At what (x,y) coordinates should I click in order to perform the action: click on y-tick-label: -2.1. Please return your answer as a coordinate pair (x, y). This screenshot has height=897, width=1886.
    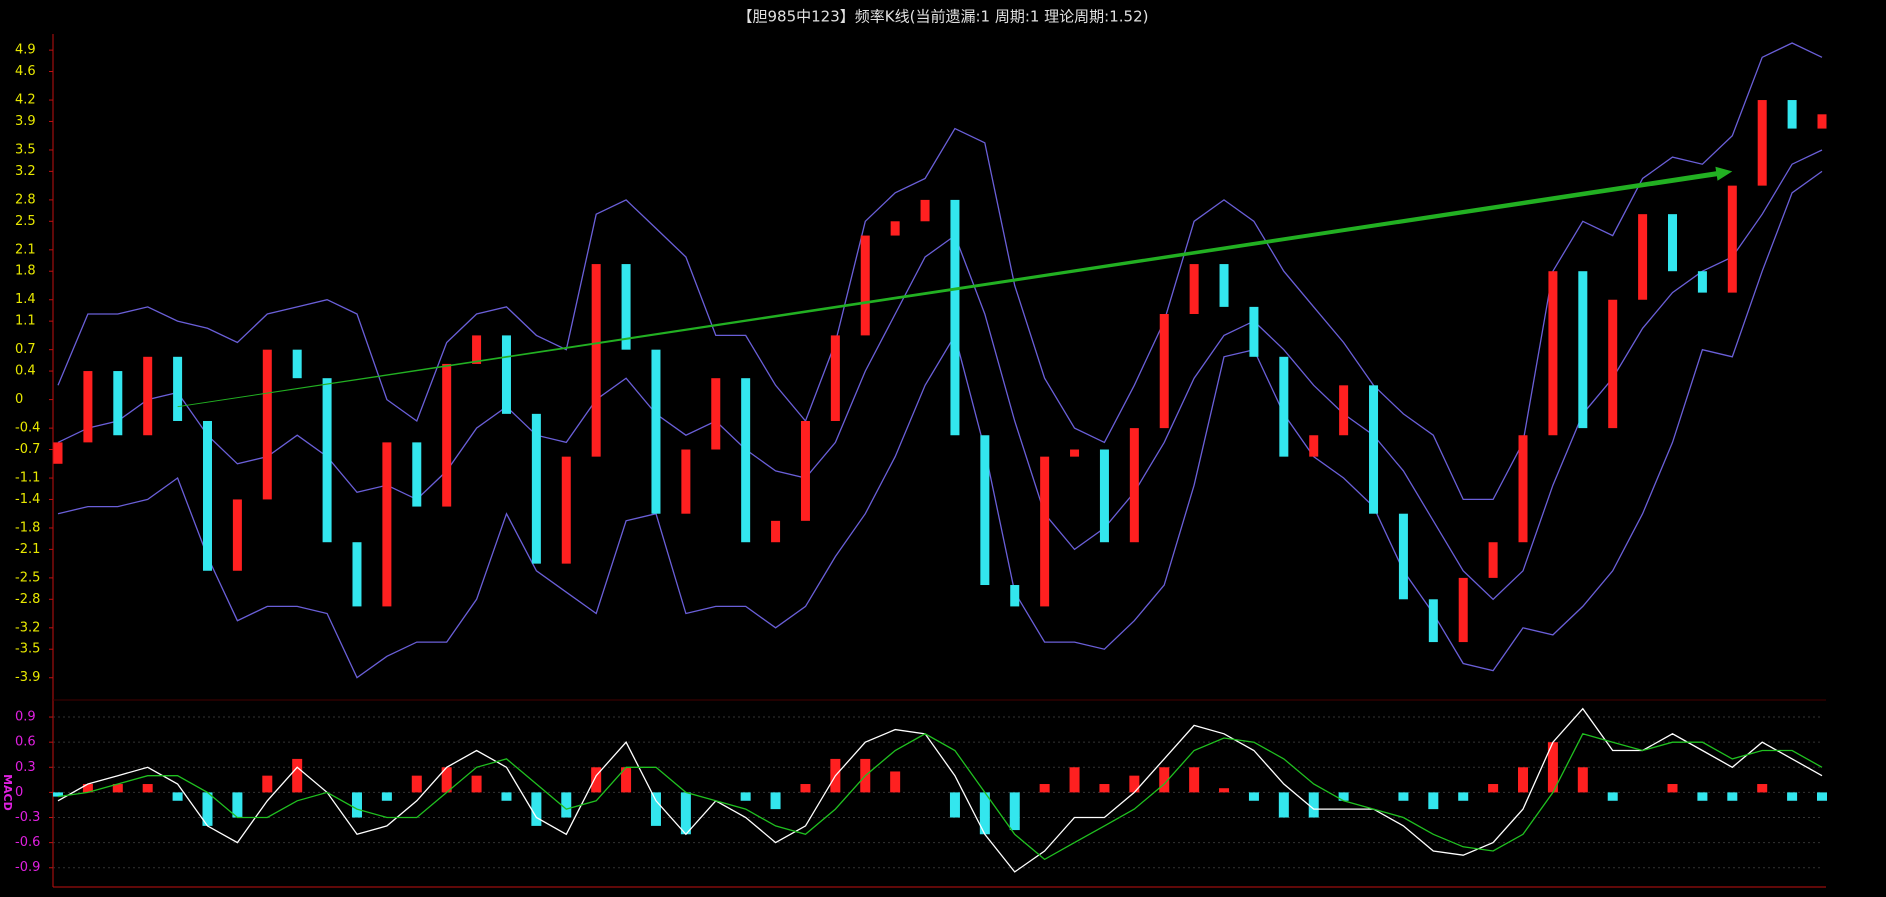
    Looking at the image, I should click on (27, 549).